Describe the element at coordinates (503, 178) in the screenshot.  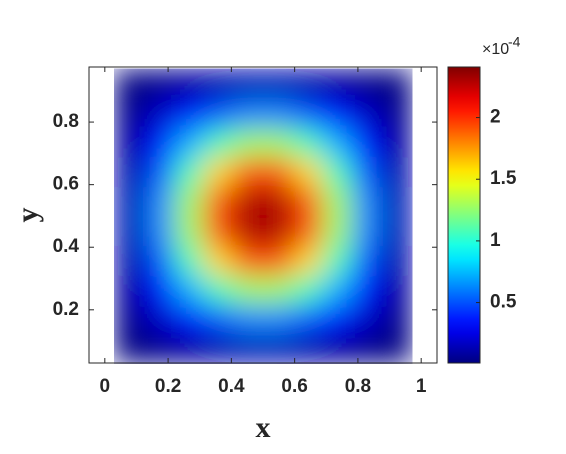
I see `colorbar-tick-label: 1.5` at that location.